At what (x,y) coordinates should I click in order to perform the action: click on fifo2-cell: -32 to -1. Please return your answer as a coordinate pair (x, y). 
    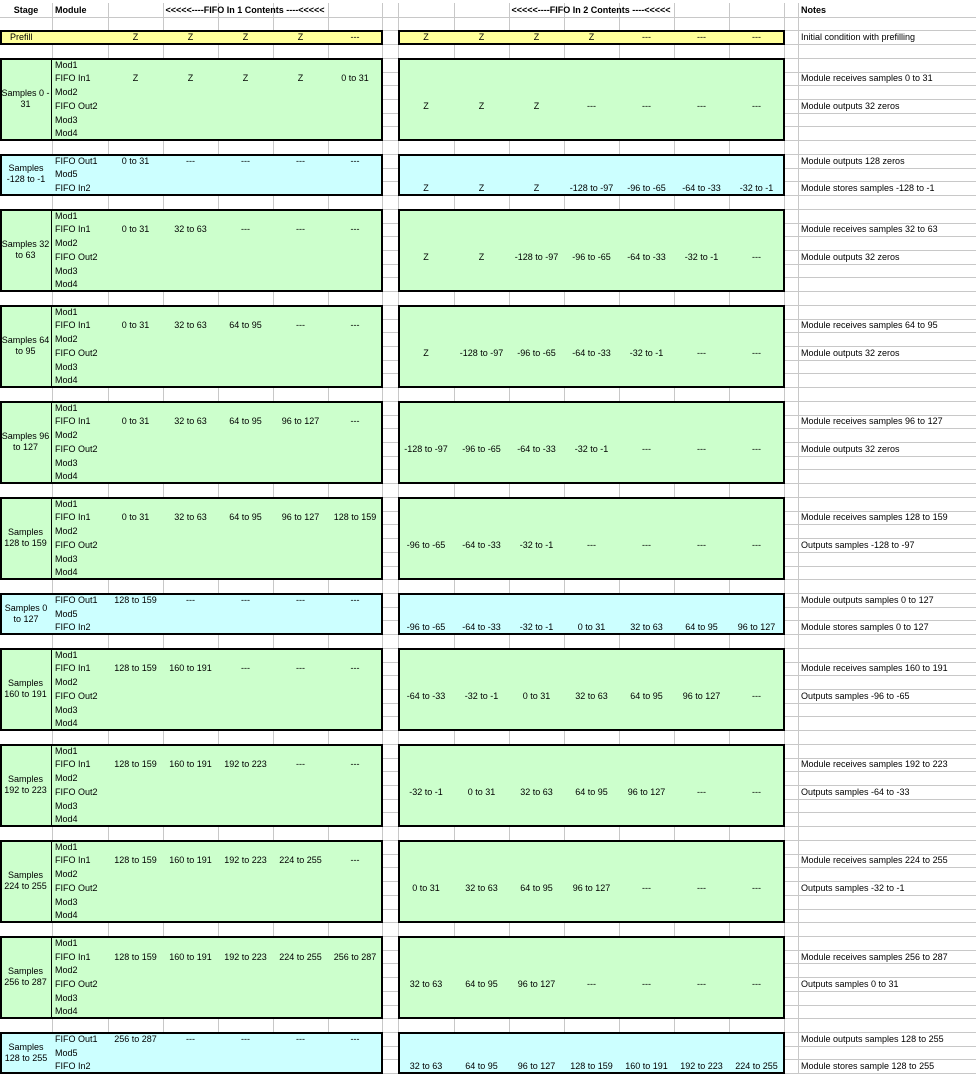
    Looking at the image, I should click on (647, 353).